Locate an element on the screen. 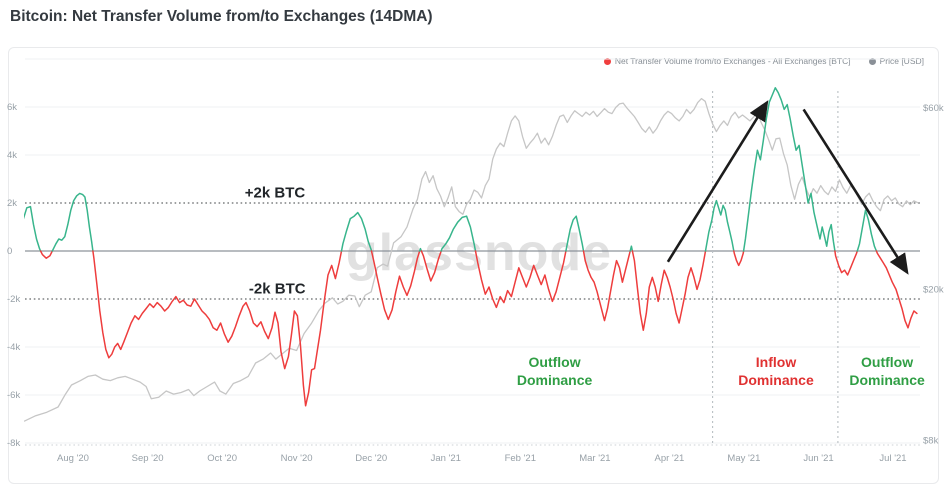 This screenshot has width=947, height=492. annotation-plus-2k-btc: +2k BTC is located at coordinates (275, 193).